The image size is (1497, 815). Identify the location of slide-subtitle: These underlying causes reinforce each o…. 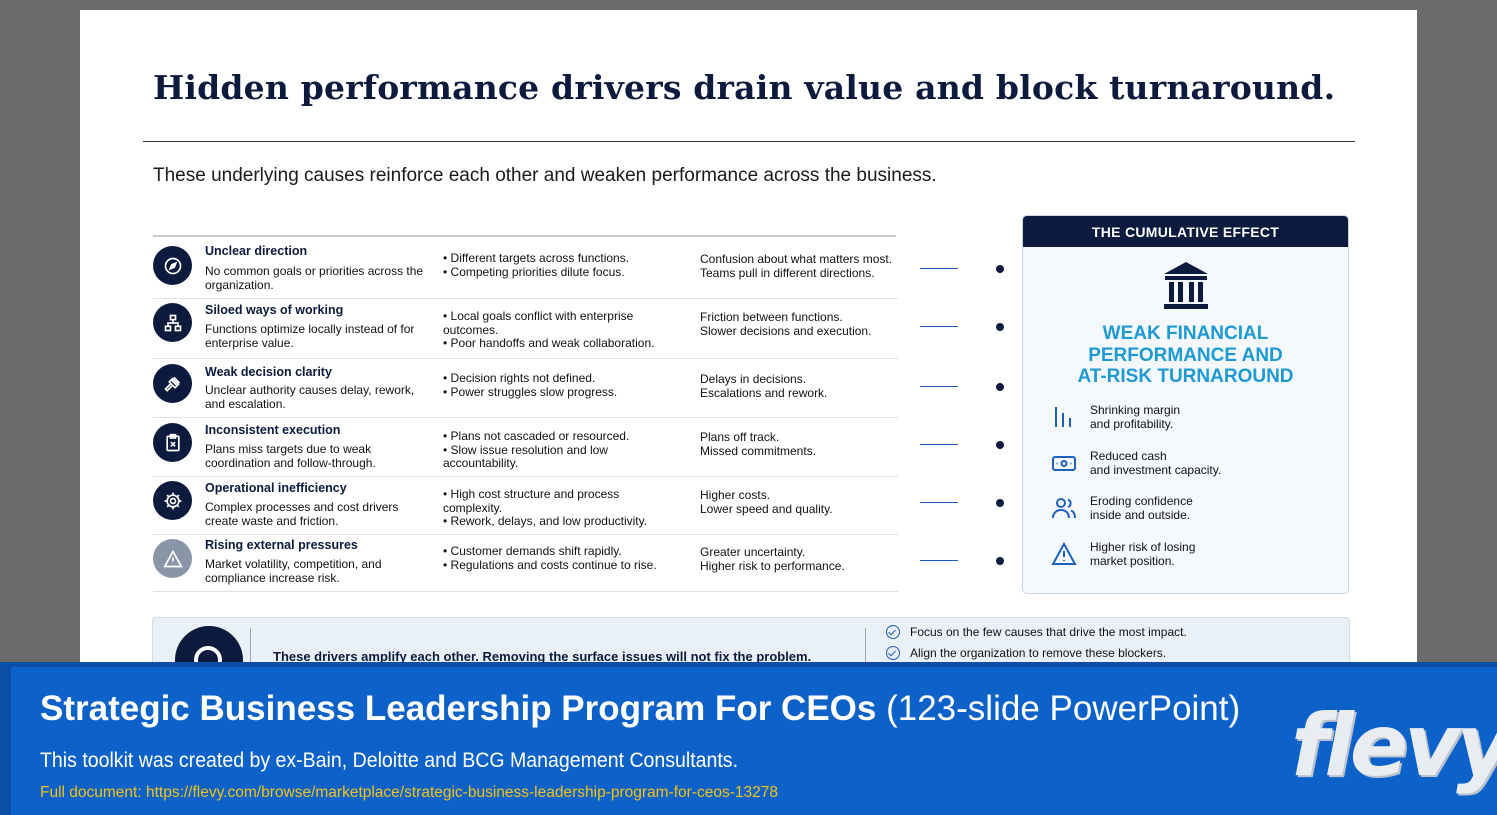
(545, 175).